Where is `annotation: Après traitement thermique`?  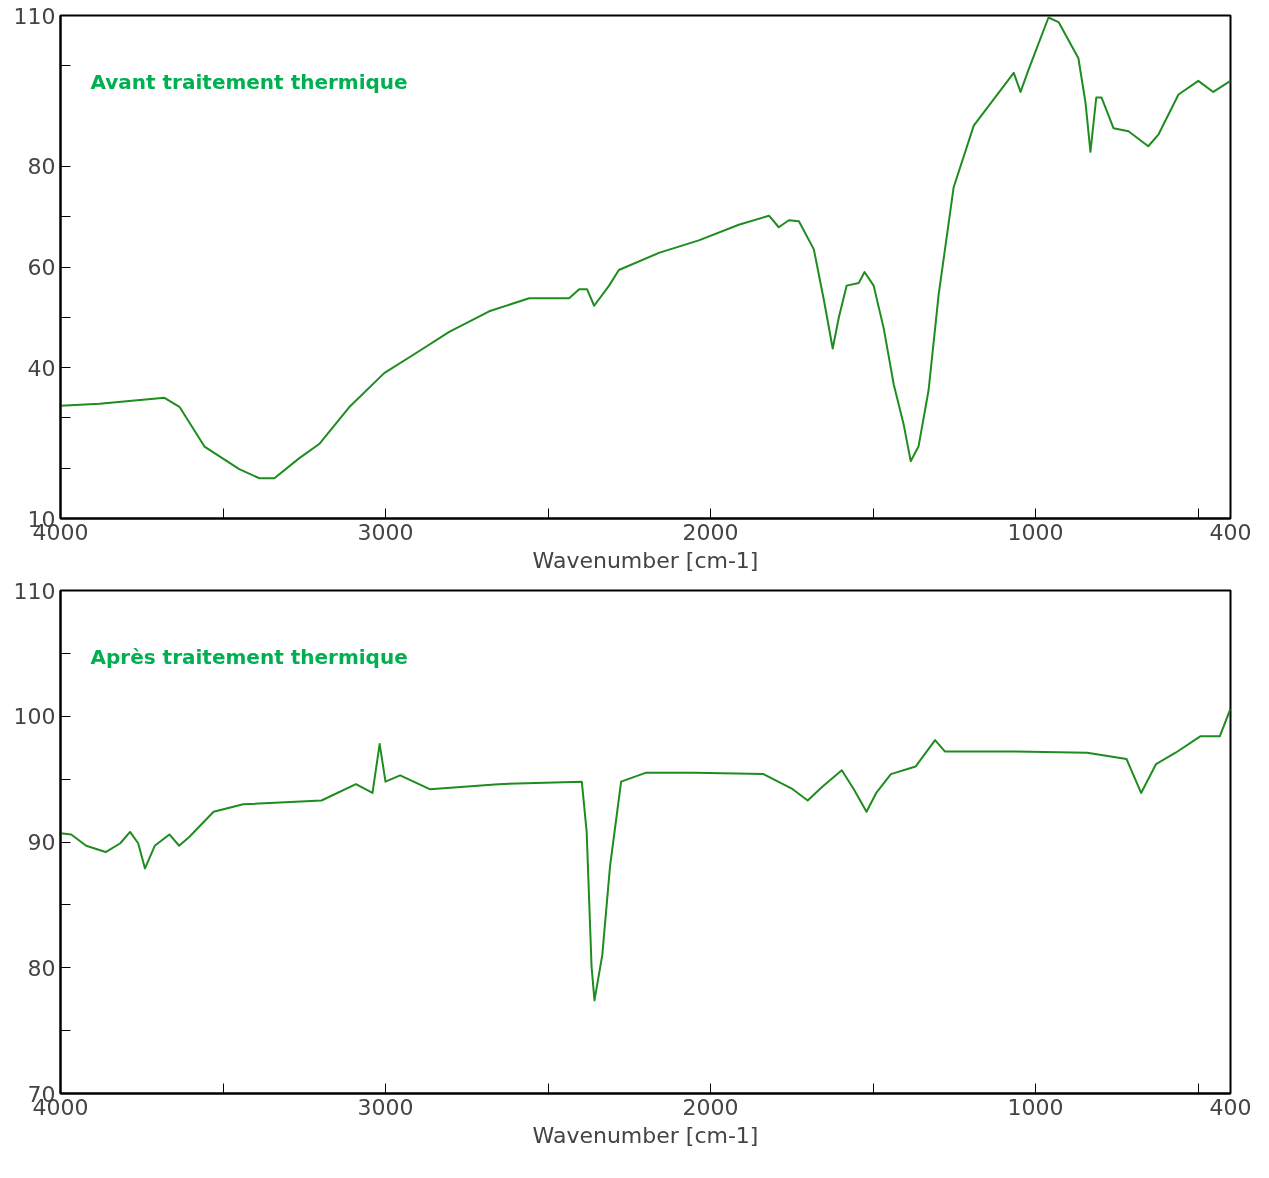
annotation: Après traitement thermique is located at coordinates (249, 656).